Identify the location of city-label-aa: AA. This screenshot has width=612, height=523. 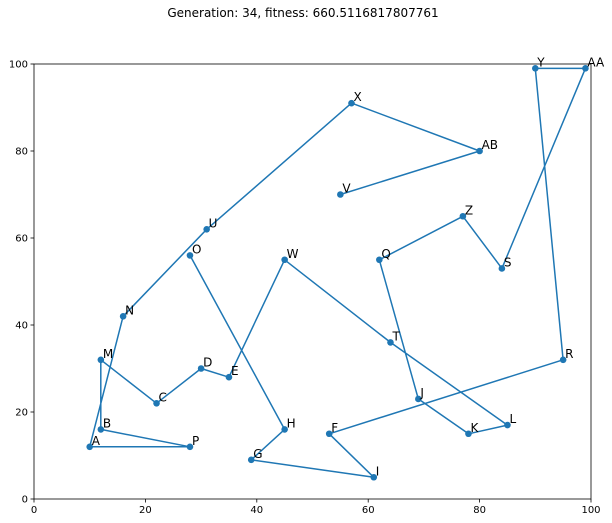
(596, 62).